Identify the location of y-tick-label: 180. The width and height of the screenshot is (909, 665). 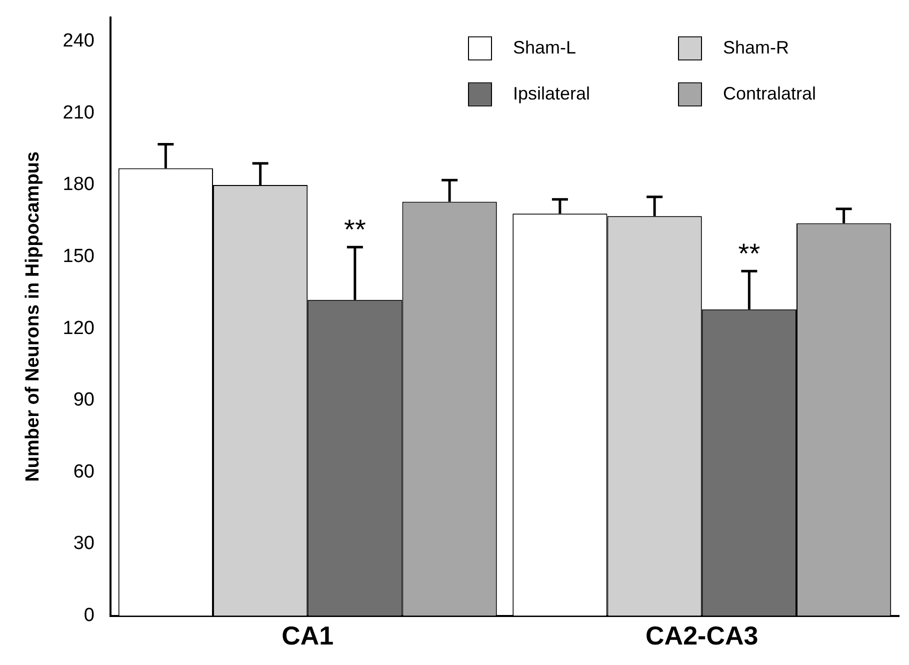
(78, 185).